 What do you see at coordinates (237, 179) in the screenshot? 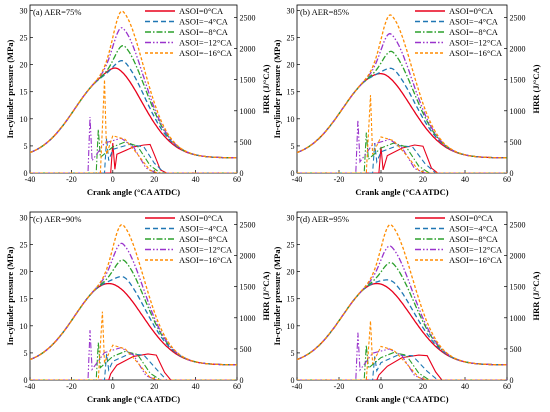
I see `x-tick-label: 60` at bounding box center [237, 179].